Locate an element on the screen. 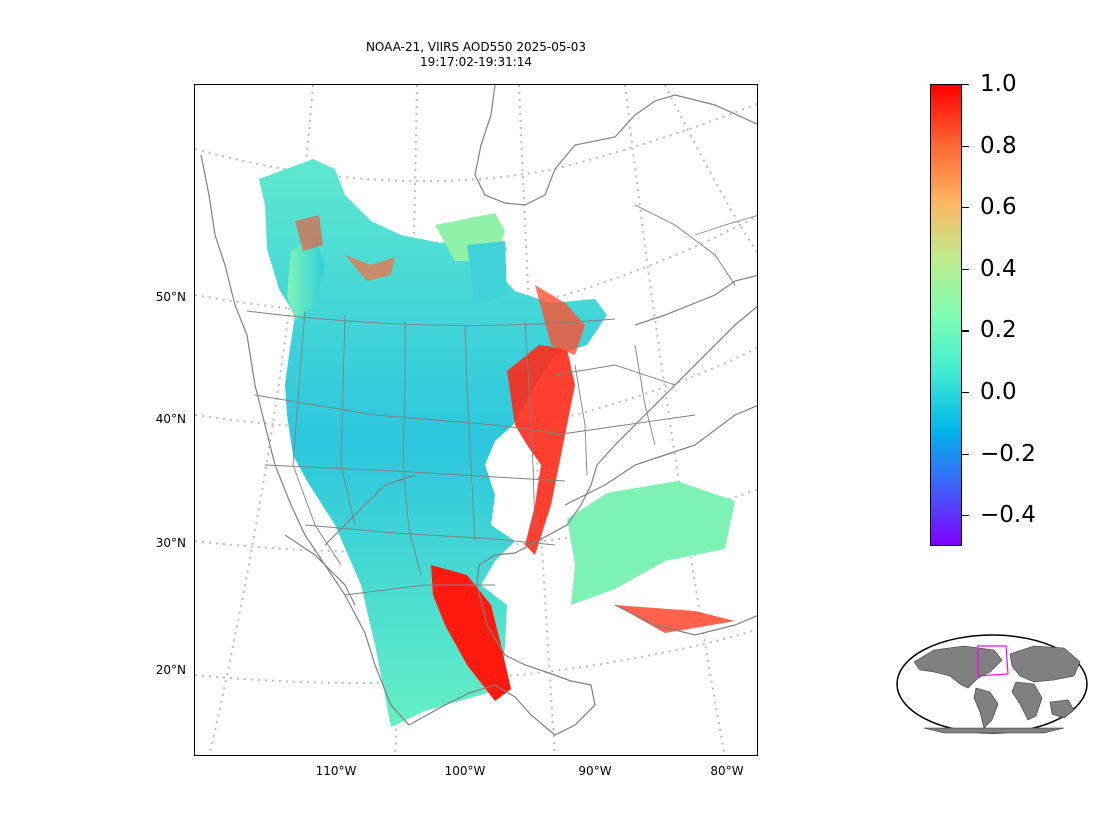  lon-label-110w: 110°W is located at coordinates (336, 771).